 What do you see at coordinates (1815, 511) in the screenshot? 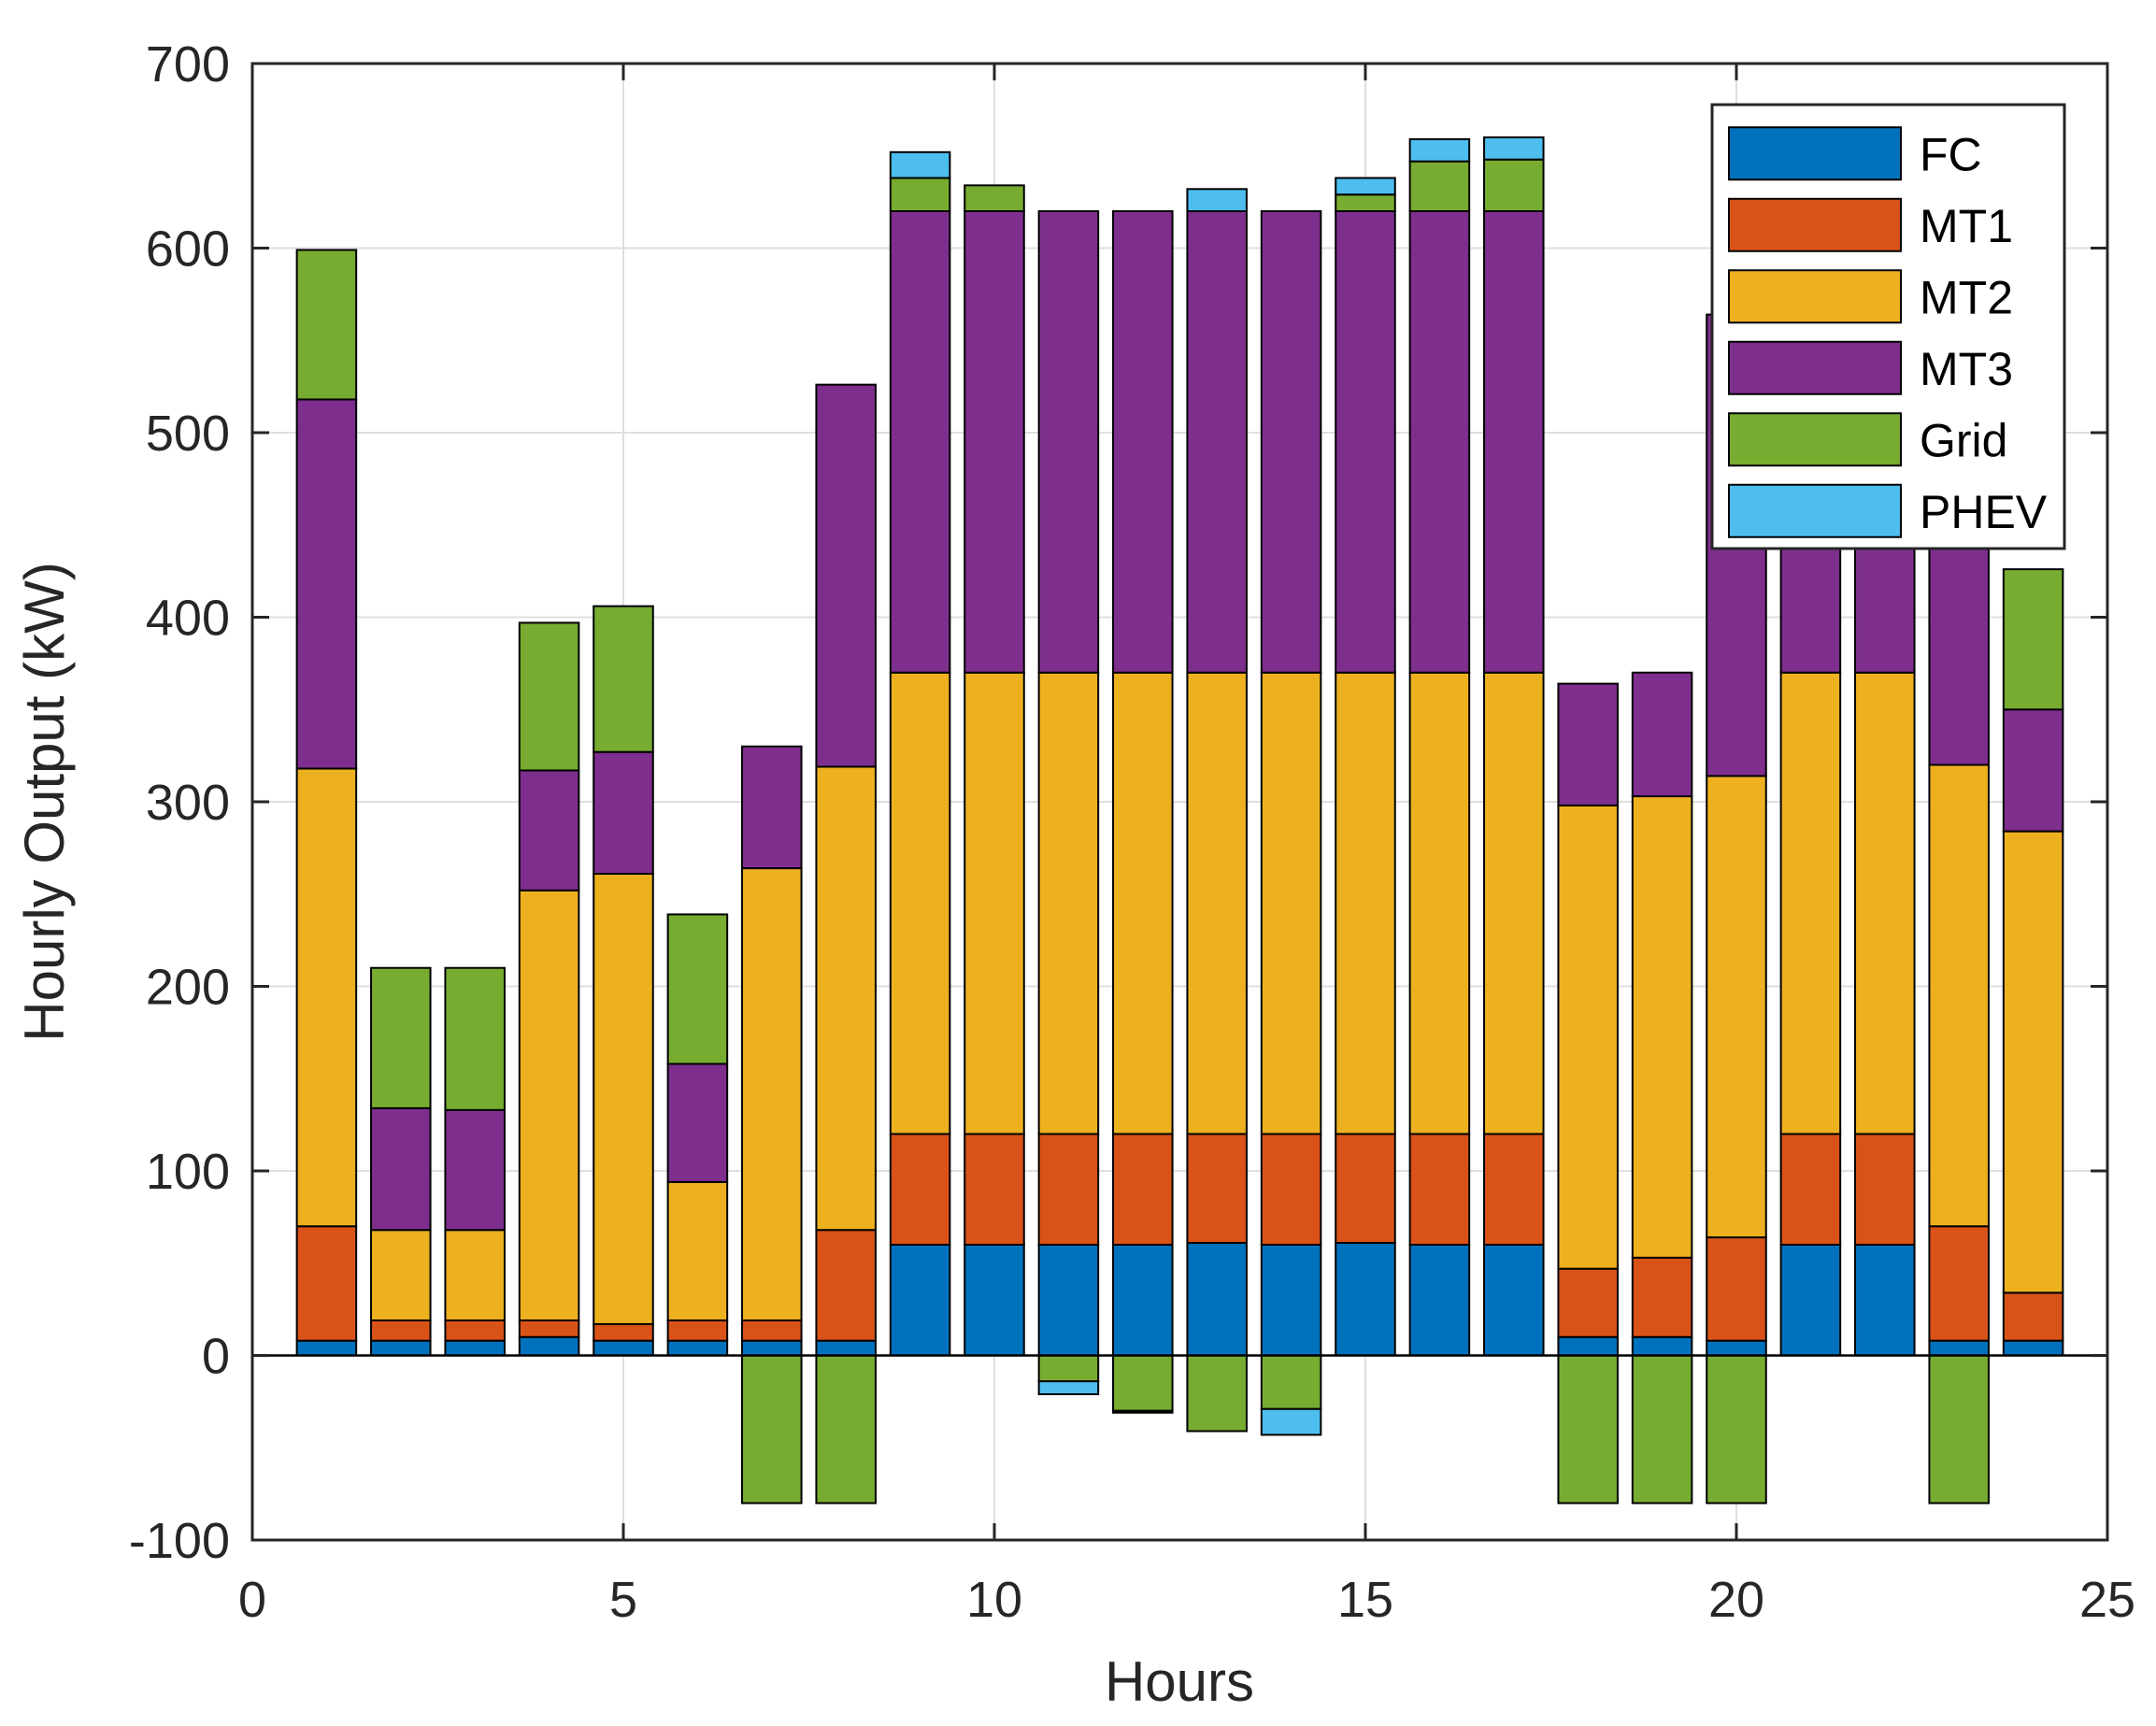
I see `legend-swatch-phev` at bounding box center [1815, 511].